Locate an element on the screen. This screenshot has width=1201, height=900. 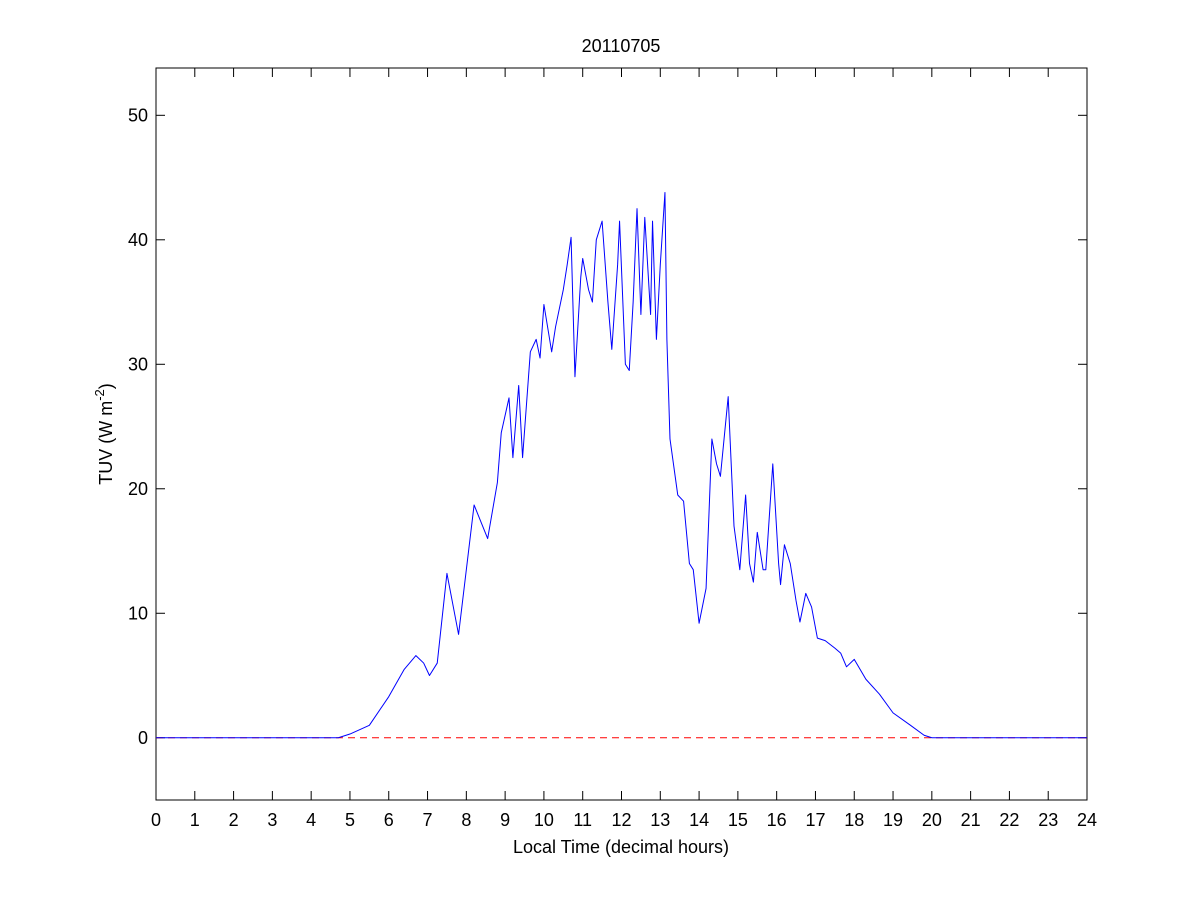
x-tick-label: 4 is located at coordinates (311, 820).